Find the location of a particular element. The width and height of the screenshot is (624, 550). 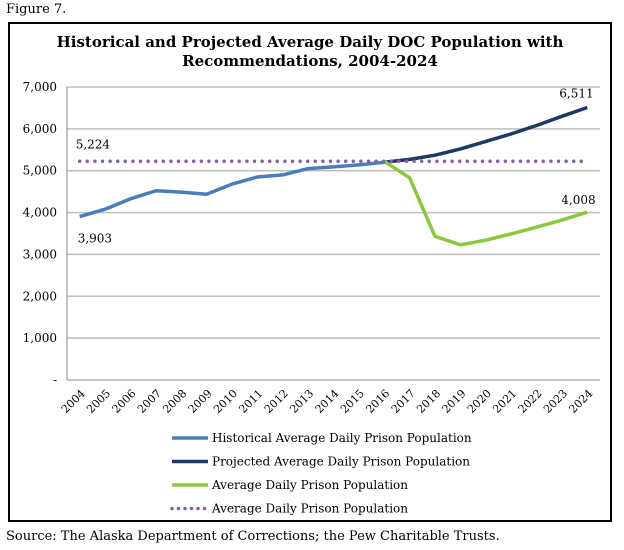

x-tick-label: 2013 is located at coordinates (301, 401).